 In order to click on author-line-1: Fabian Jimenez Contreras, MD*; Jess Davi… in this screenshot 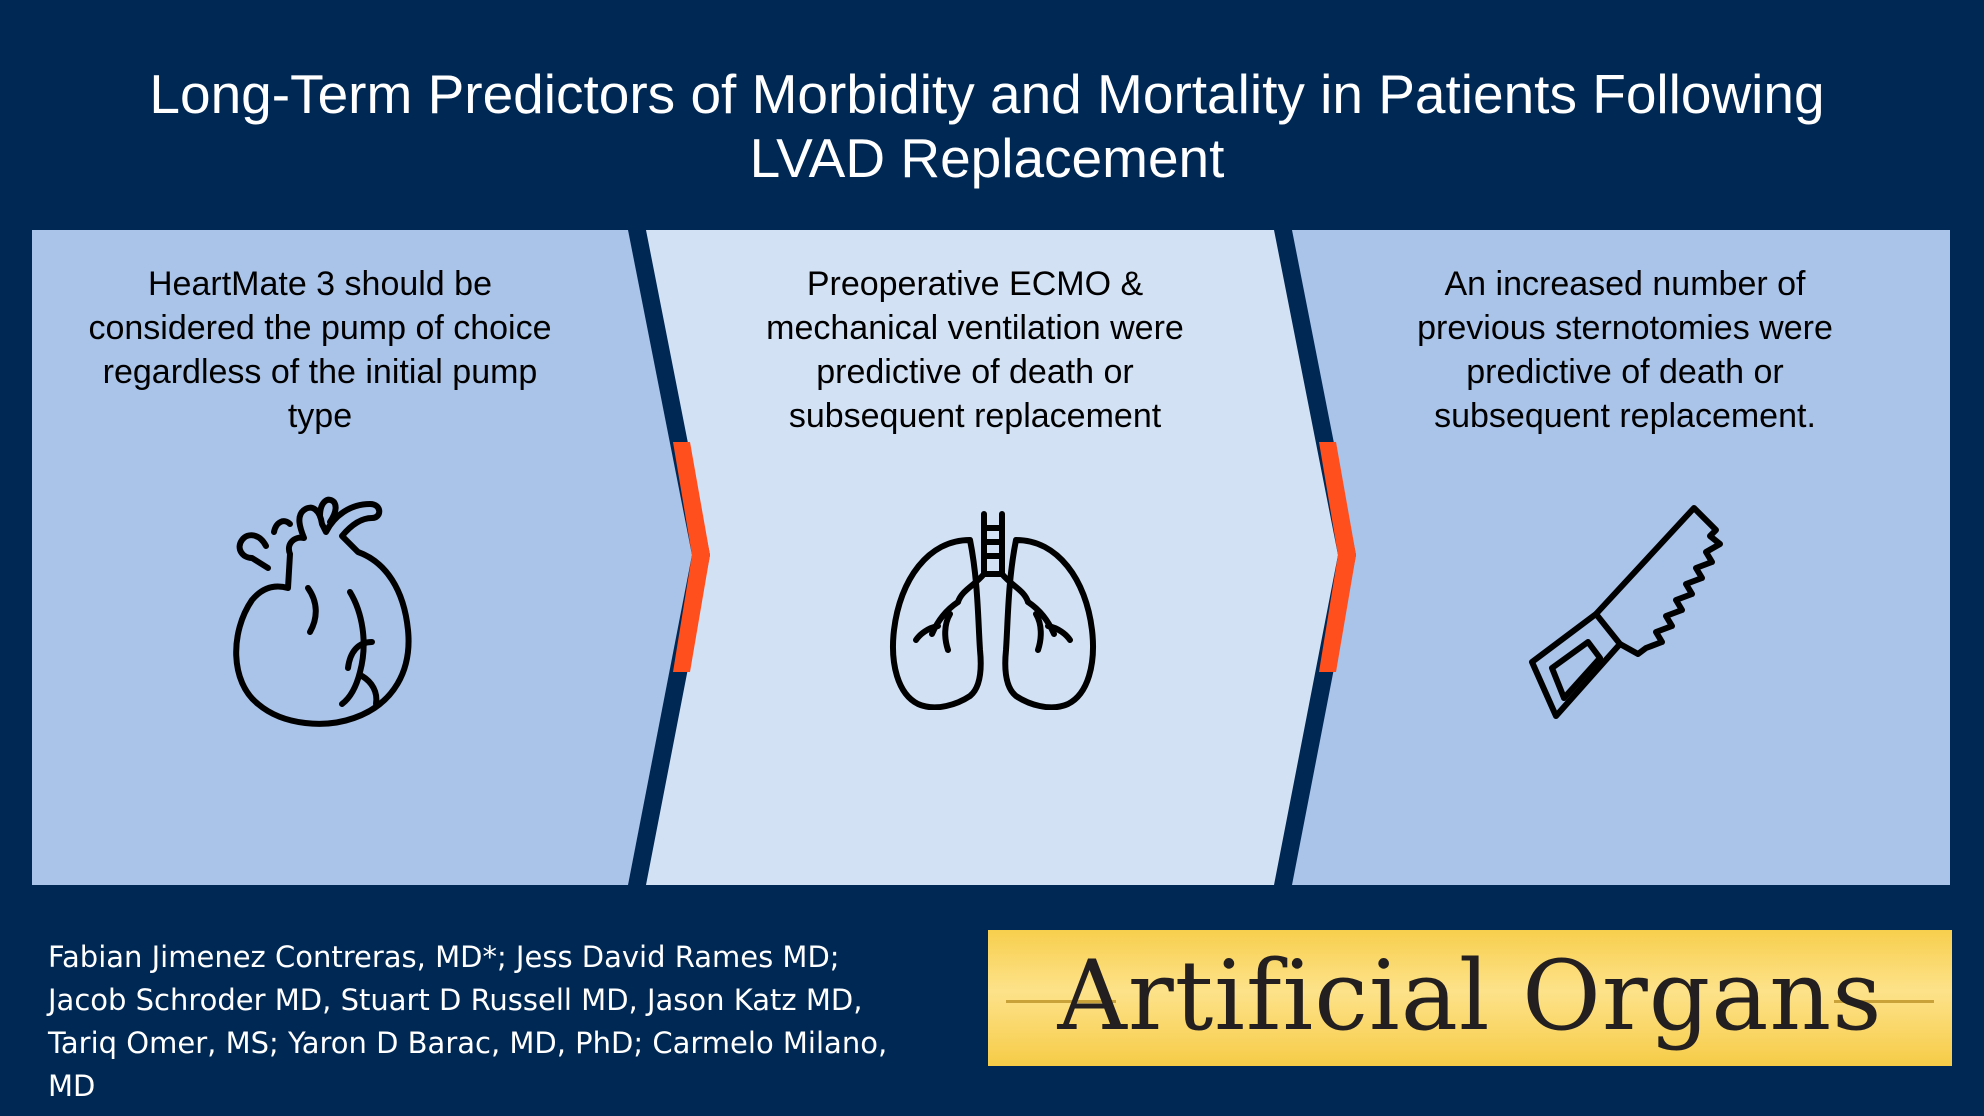, I will do `click(444, 957)`.